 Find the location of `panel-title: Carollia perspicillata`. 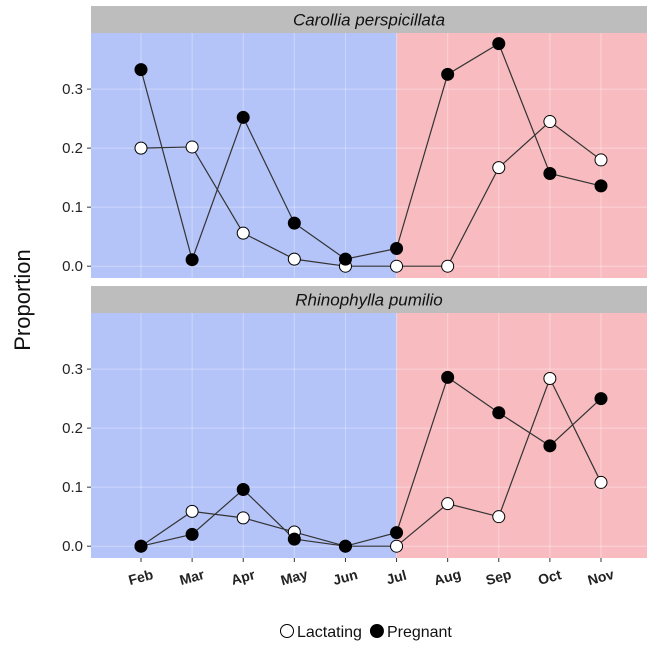

panel-title: Carollia perspicillata is located at coordinates (369, 20).